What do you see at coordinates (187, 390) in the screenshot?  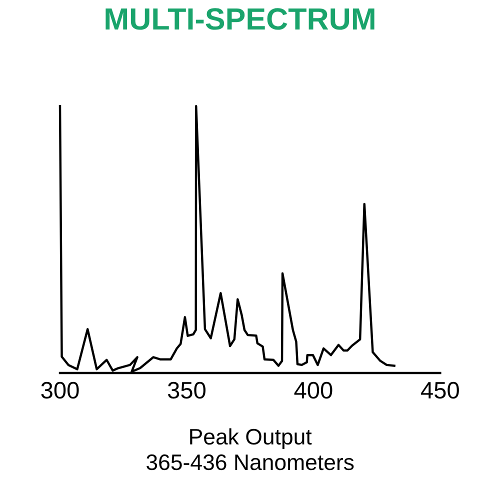 I see `x-tick-label: 350` at bounding box center [187, 390].